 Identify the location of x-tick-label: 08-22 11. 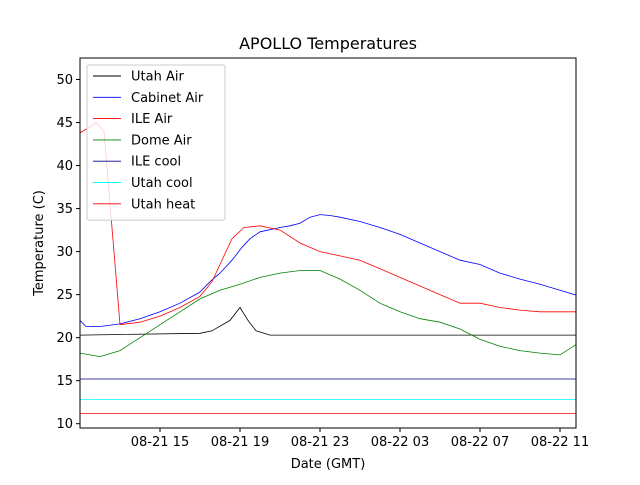
(560, 442).